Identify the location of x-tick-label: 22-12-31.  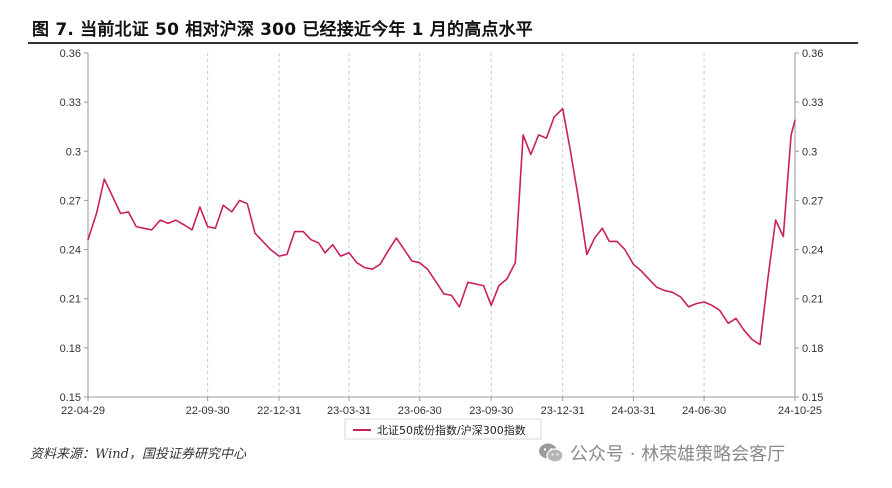
(279, 411).